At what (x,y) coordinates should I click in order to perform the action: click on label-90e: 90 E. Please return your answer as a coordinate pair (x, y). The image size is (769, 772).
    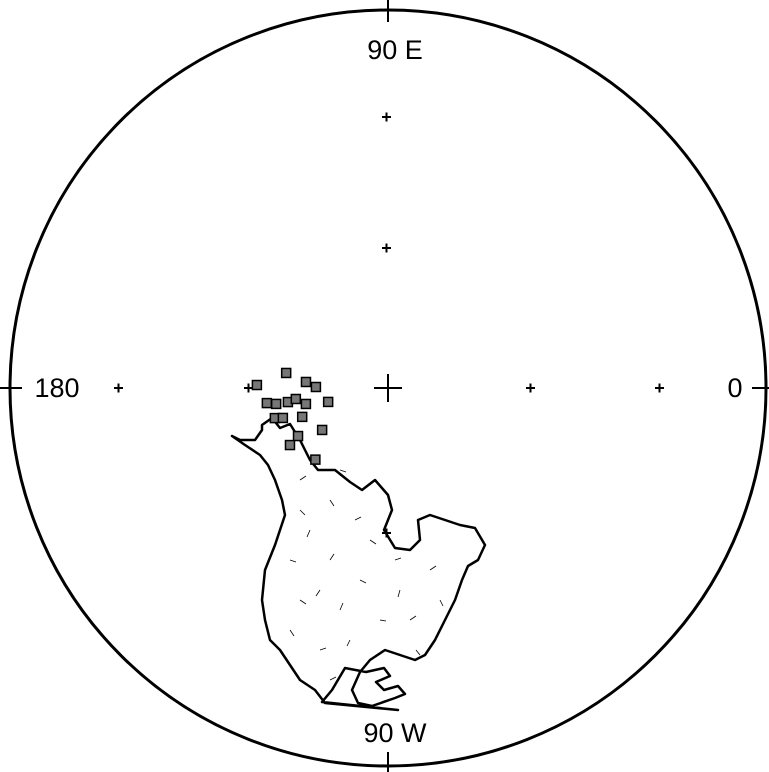
    Looking at the image, I should click on (395, 50).